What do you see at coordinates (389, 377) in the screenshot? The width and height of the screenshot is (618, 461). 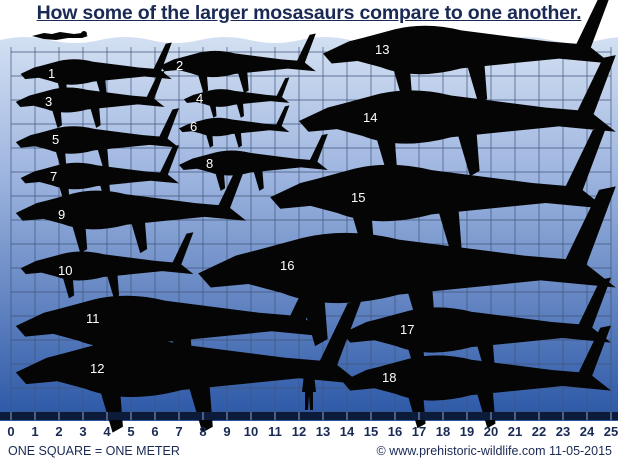 I see `mosasaur-number: 18` at bounding box center [389, 377].